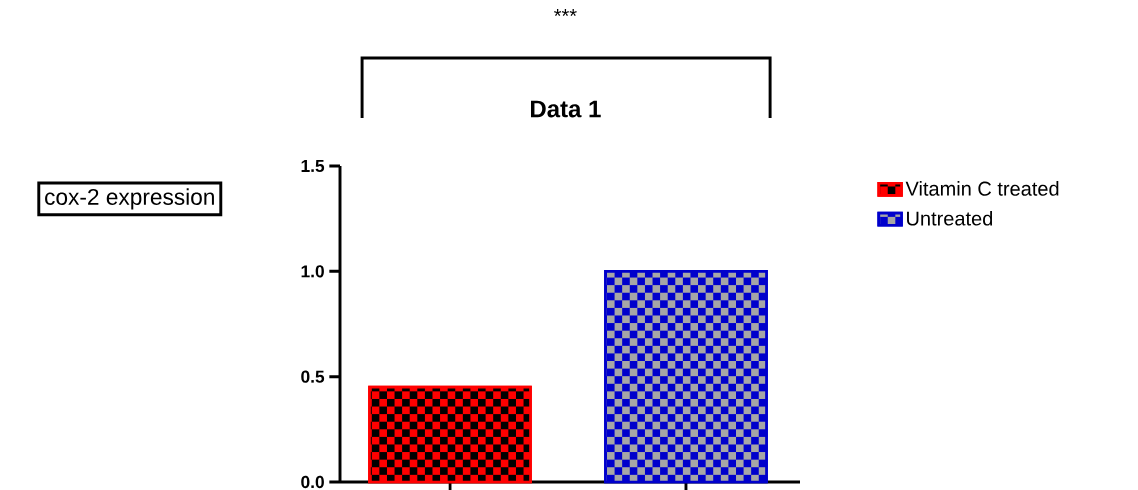 The image size is (1138, 490). What do you see at coordinates (982, 188) in the screenshot?
I see `legend-label: Vitamin C treated` at bounding box center [982, 188].